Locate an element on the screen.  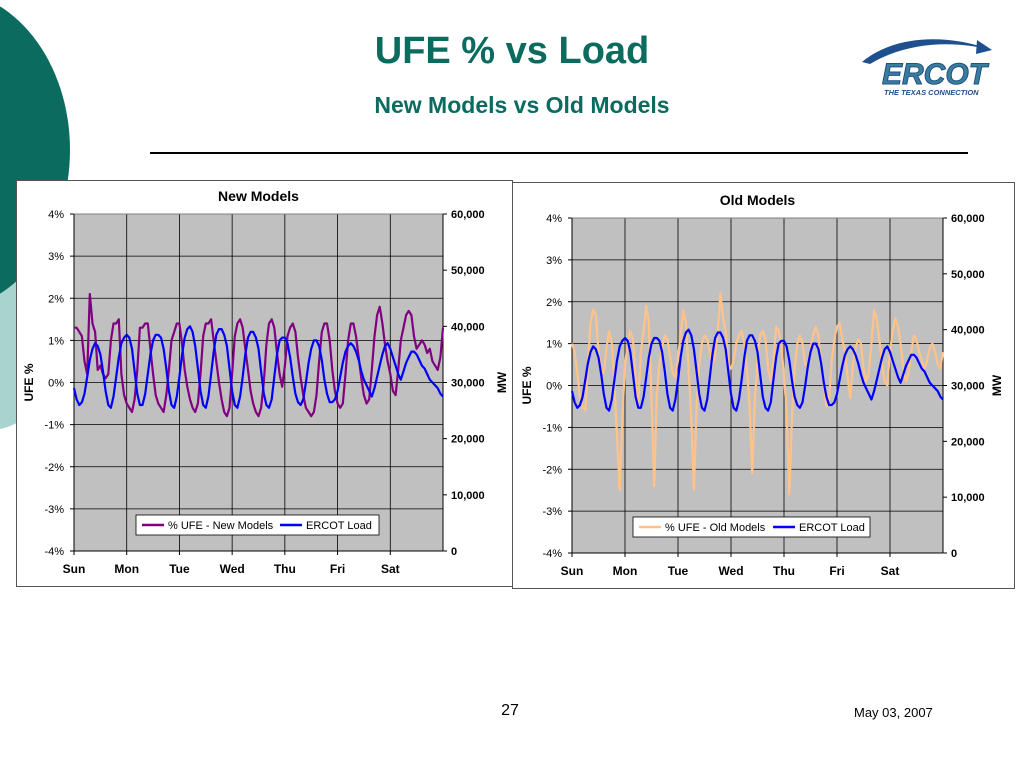
slide-date: May 03, 2007 is located at coordinates (893, 712).